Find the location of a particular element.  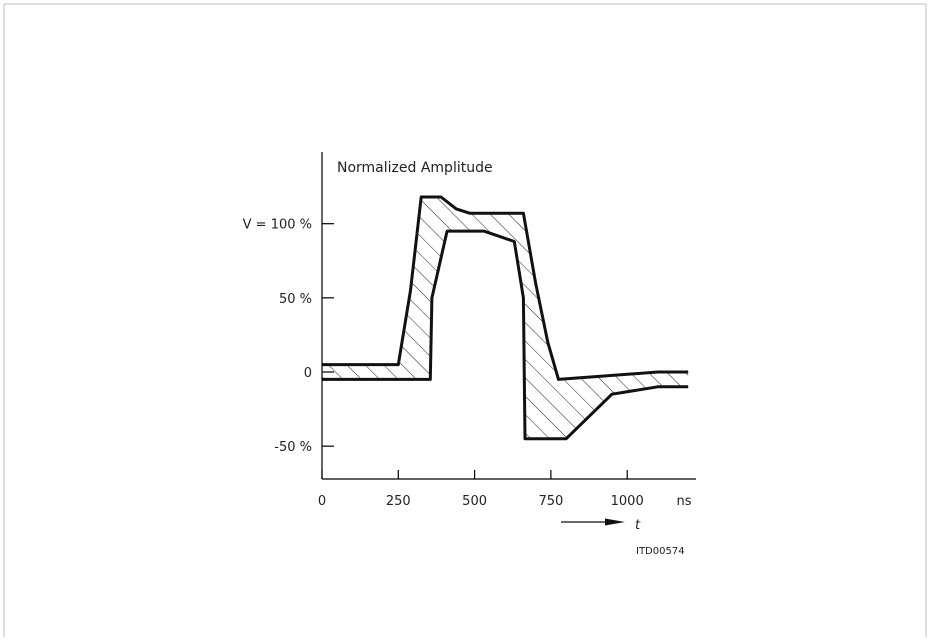

y-tick-label: V = 100 % is located at coordinates (277, 225).